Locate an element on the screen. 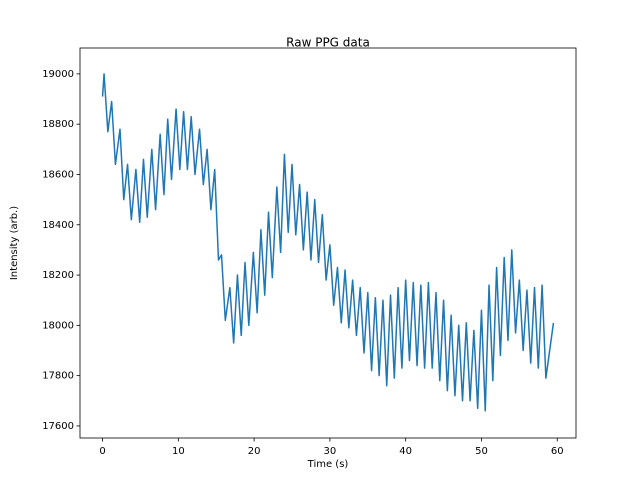 This screenshot has height=480, width=640. y-tick-label: 17600 is located at coordinates (58, 426).